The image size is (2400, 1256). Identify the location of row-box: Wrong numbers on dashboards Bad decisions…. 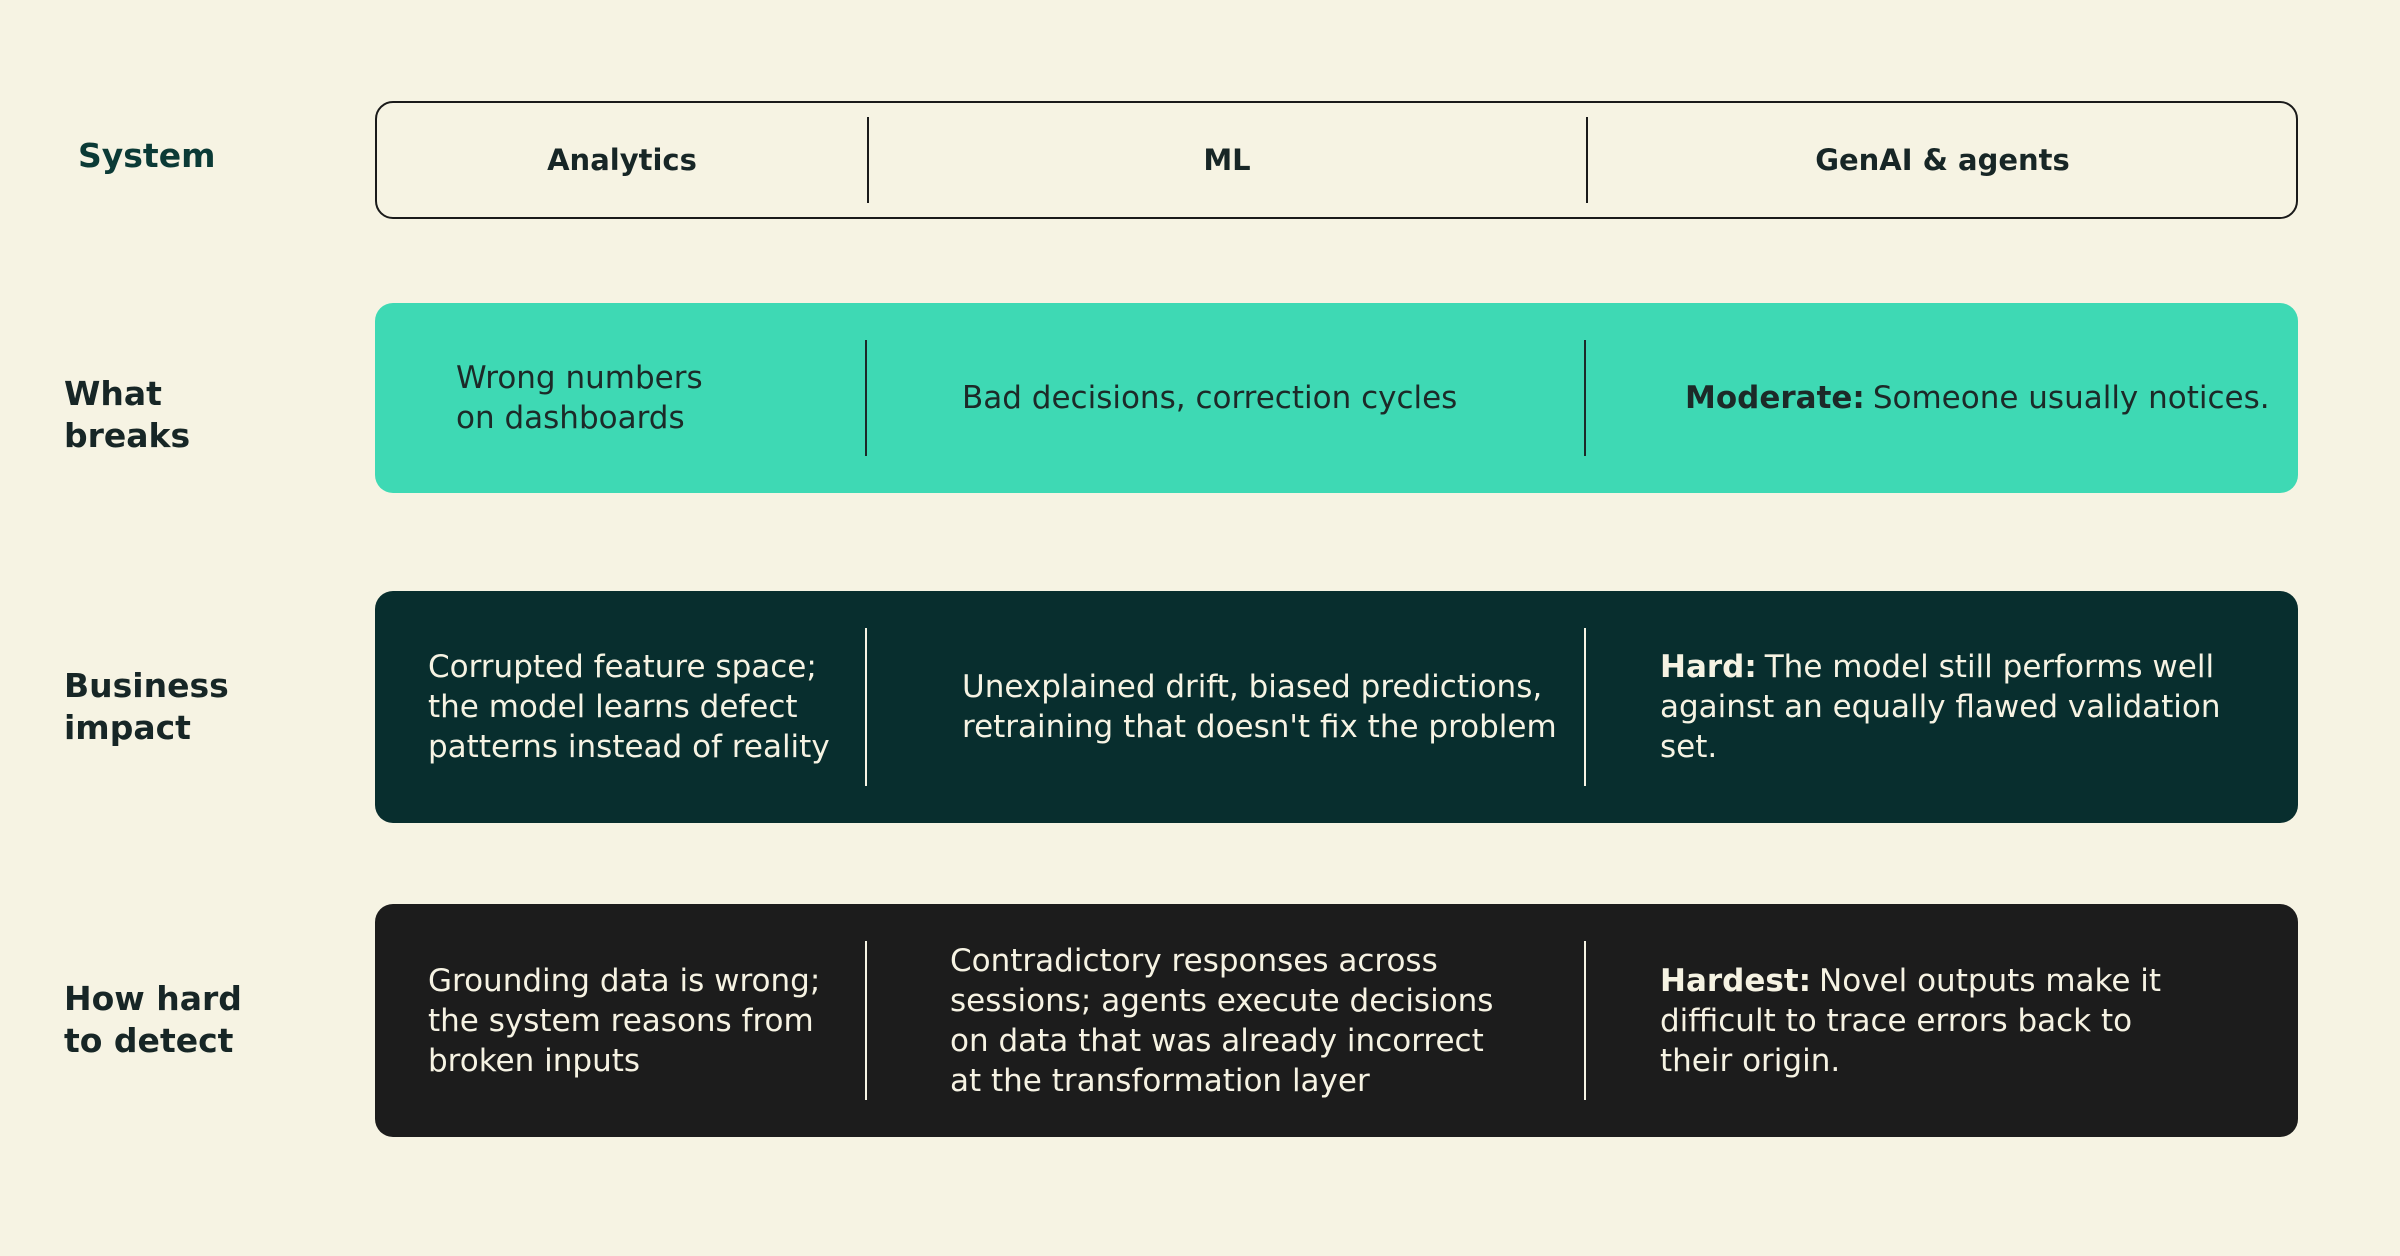
(1336, 398).